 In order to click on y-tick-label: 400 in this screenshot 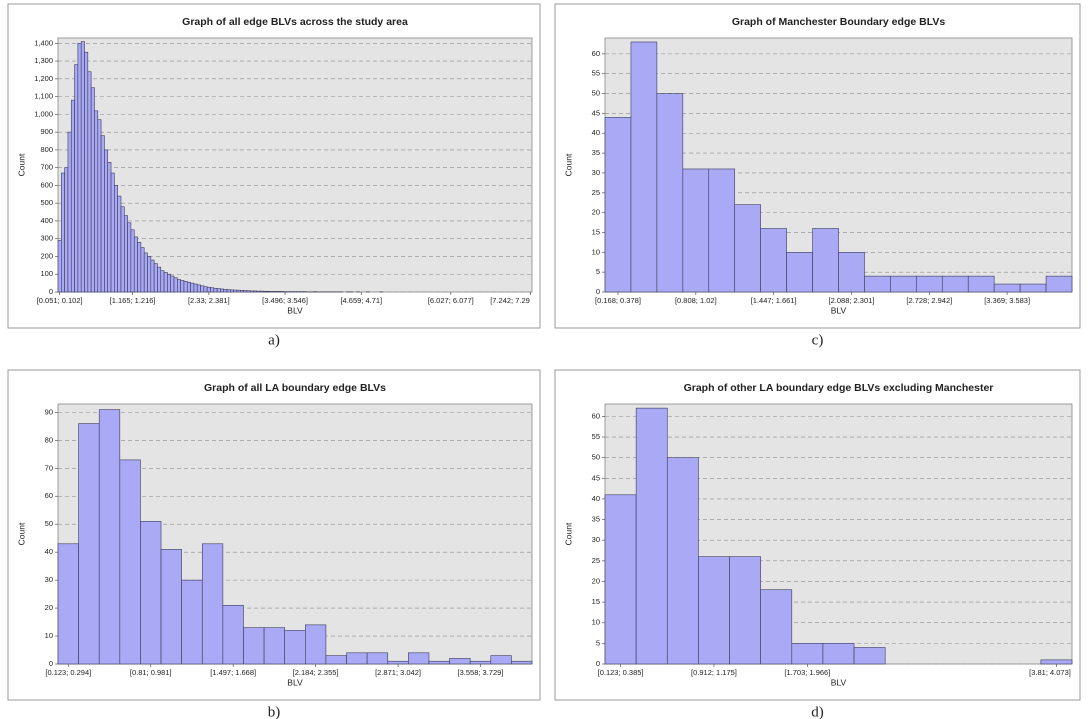, I will do `click(46, 220)`.